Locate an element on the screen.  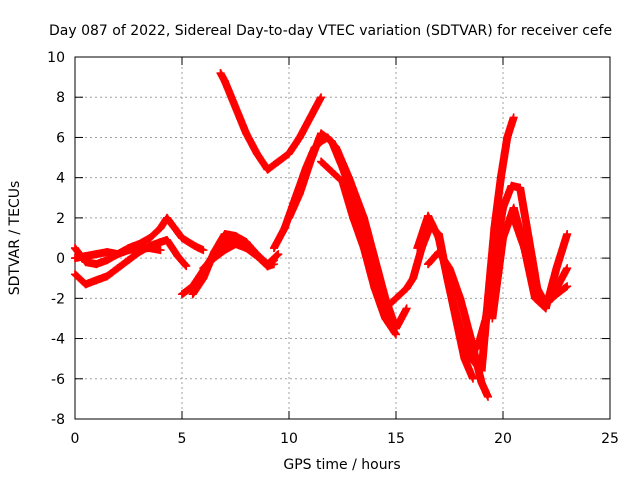
y-tick-label: -4 is located at coordinates (58, 340).